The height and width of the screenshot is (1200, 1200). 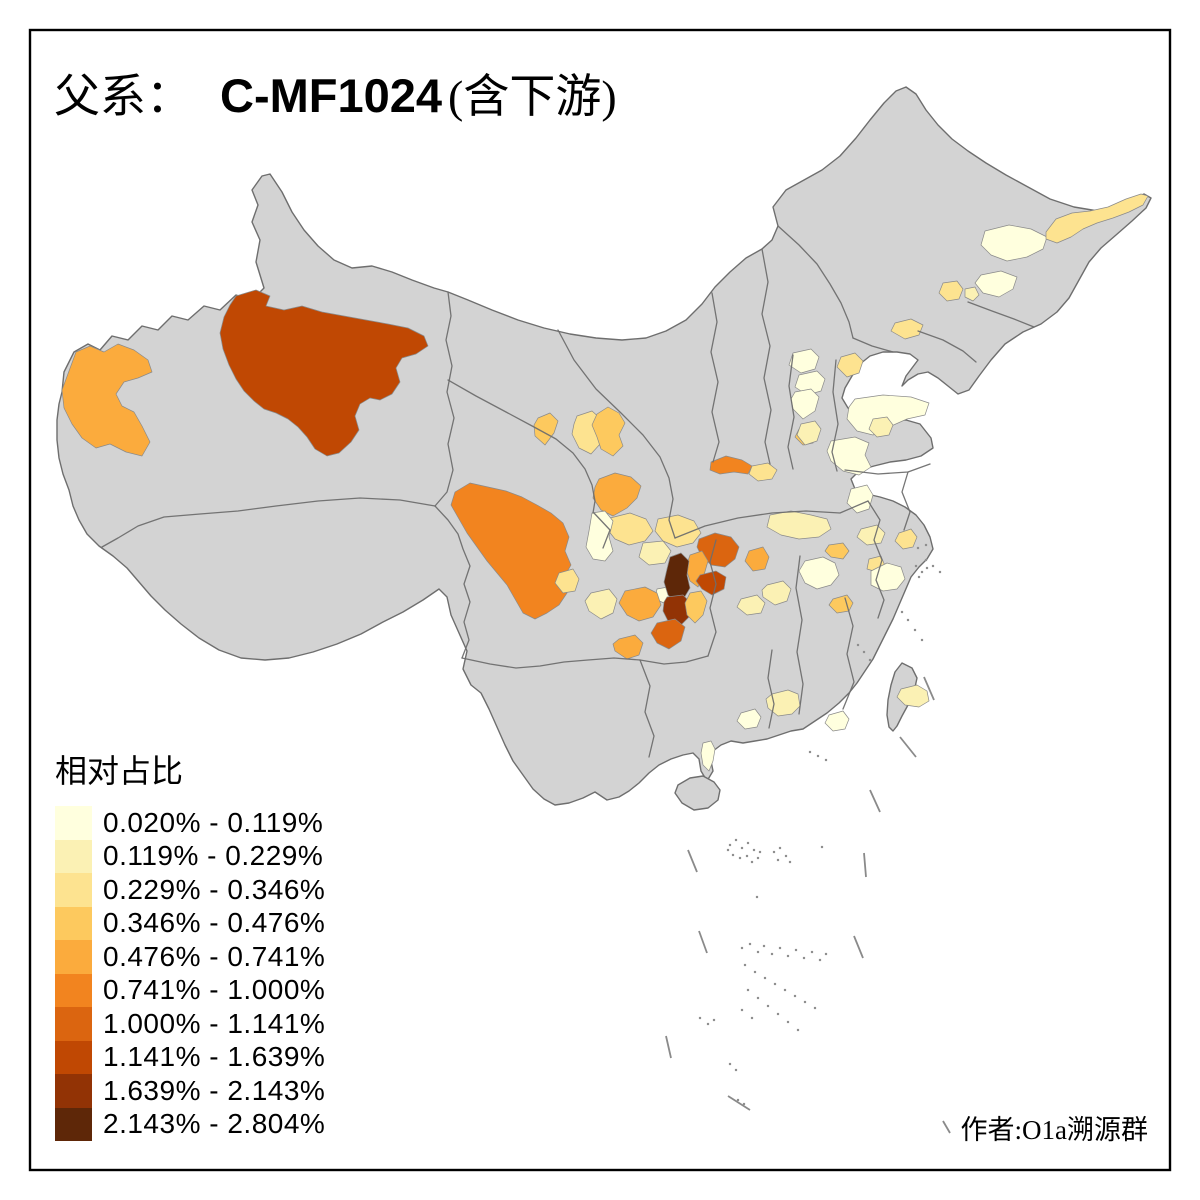 What do you see at coordinates (213, 856) in the screenshot?
I see `legend-label: 0.119% - 0.229%` at bounding box center [213, 856].